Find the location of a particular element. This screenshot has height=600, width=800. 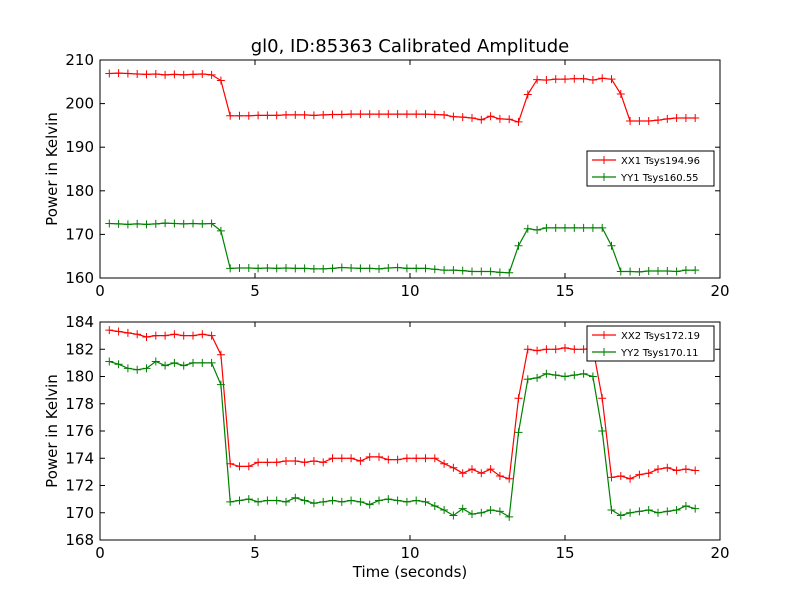

series-yy1 is located at coordinates (402, 248).